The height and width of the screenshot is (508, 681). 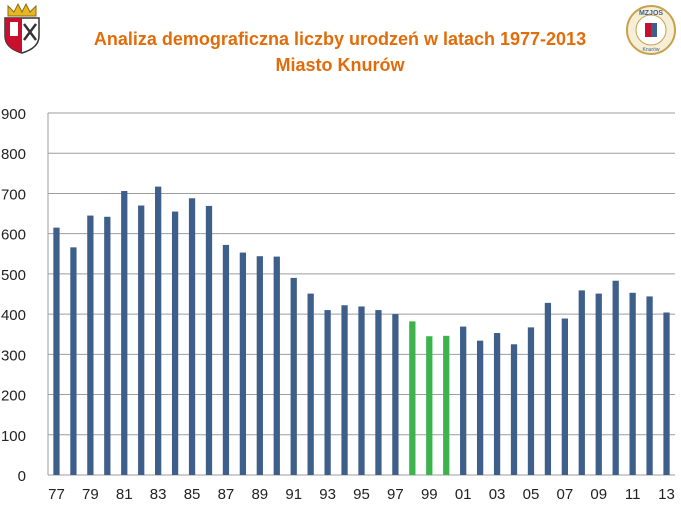 What do you see at coordinates (666, 494) in the screenshot?
I see `x-tick-label: 13` at bounding box center [666, 494].